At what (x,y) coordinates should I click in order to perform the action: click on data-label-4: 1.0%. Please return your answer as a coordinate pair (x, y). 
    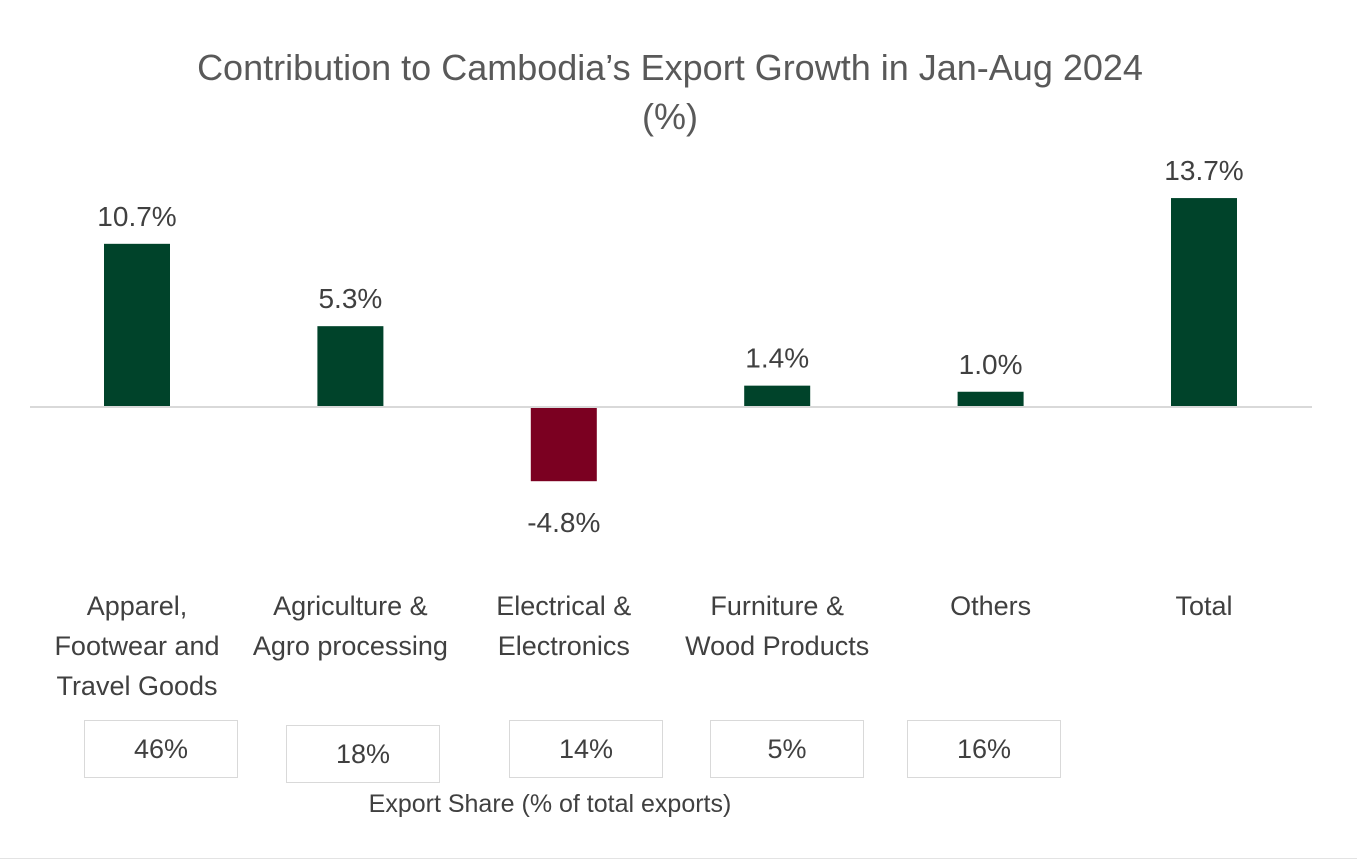
    Looking at the image, I should click on (991, 364).